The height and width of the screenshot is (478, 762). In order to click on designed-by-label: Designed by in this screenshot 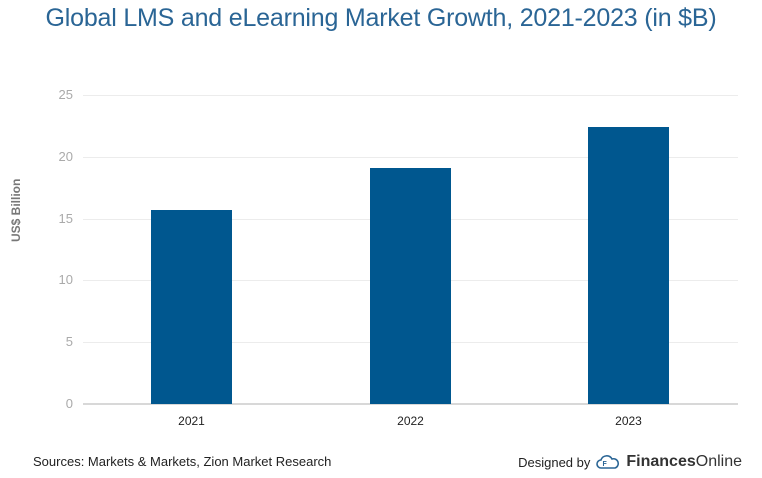, I will do `click(554, 462)`.